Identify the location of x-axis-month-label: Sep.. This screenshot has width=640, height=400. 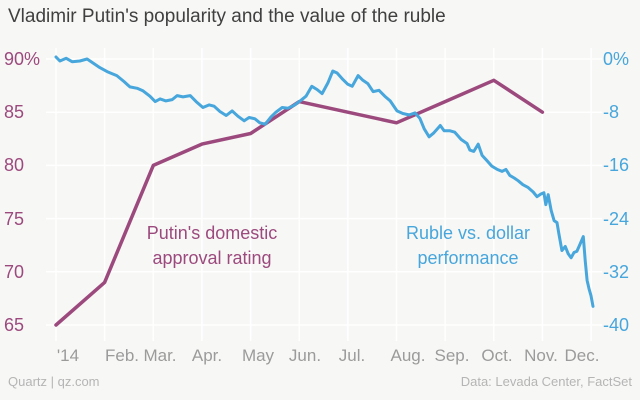
(452, 355).